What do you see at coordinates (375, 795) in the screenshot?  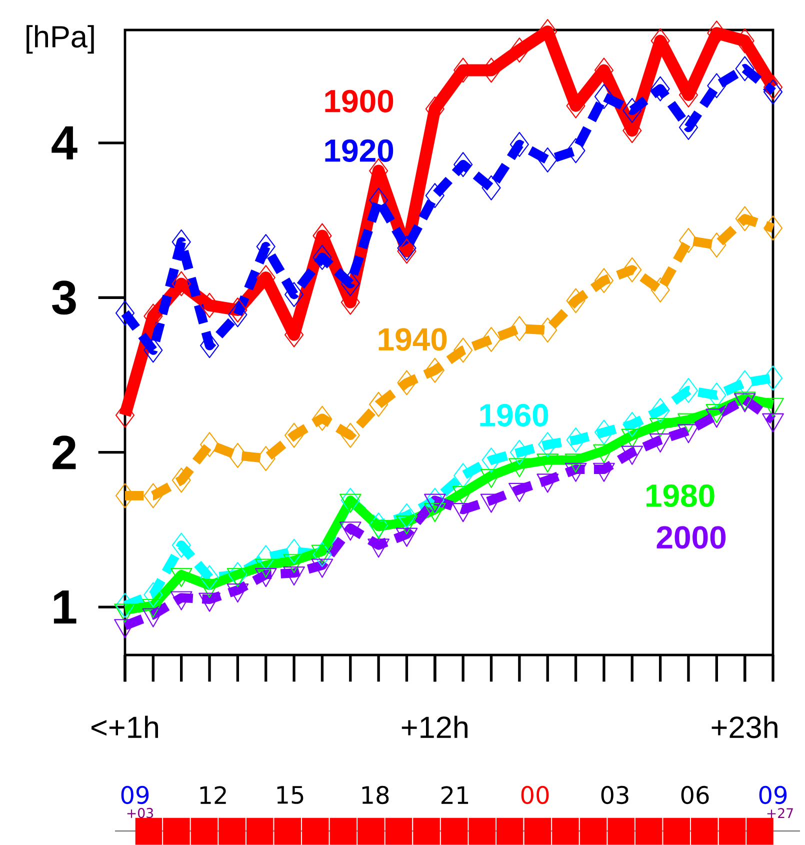 I see `text: 18` at bounding box center [375, 795].